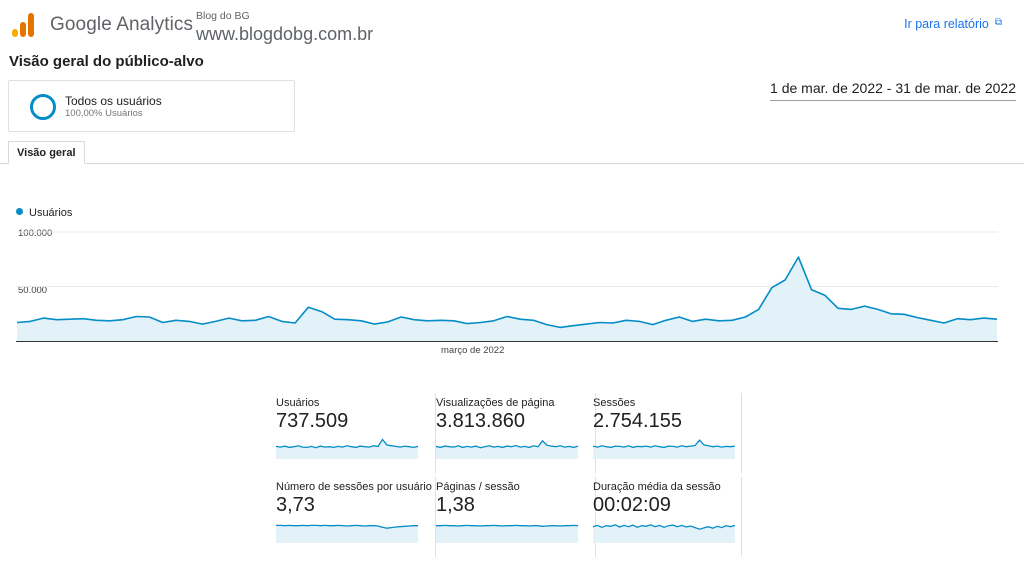 This screenshot has width=1024, height=581. I want to click on logo-bar-mid, so click(23, 29).